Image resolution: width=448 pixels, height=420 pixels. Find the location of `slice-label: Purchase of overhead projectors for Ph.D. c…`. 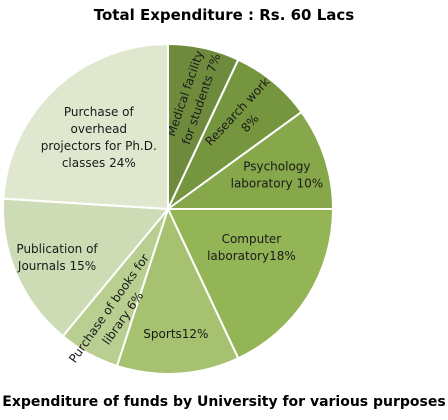

slice-label: Purchase of overhead projectors for Ph.D. c… is located at coordinates (99, 137).